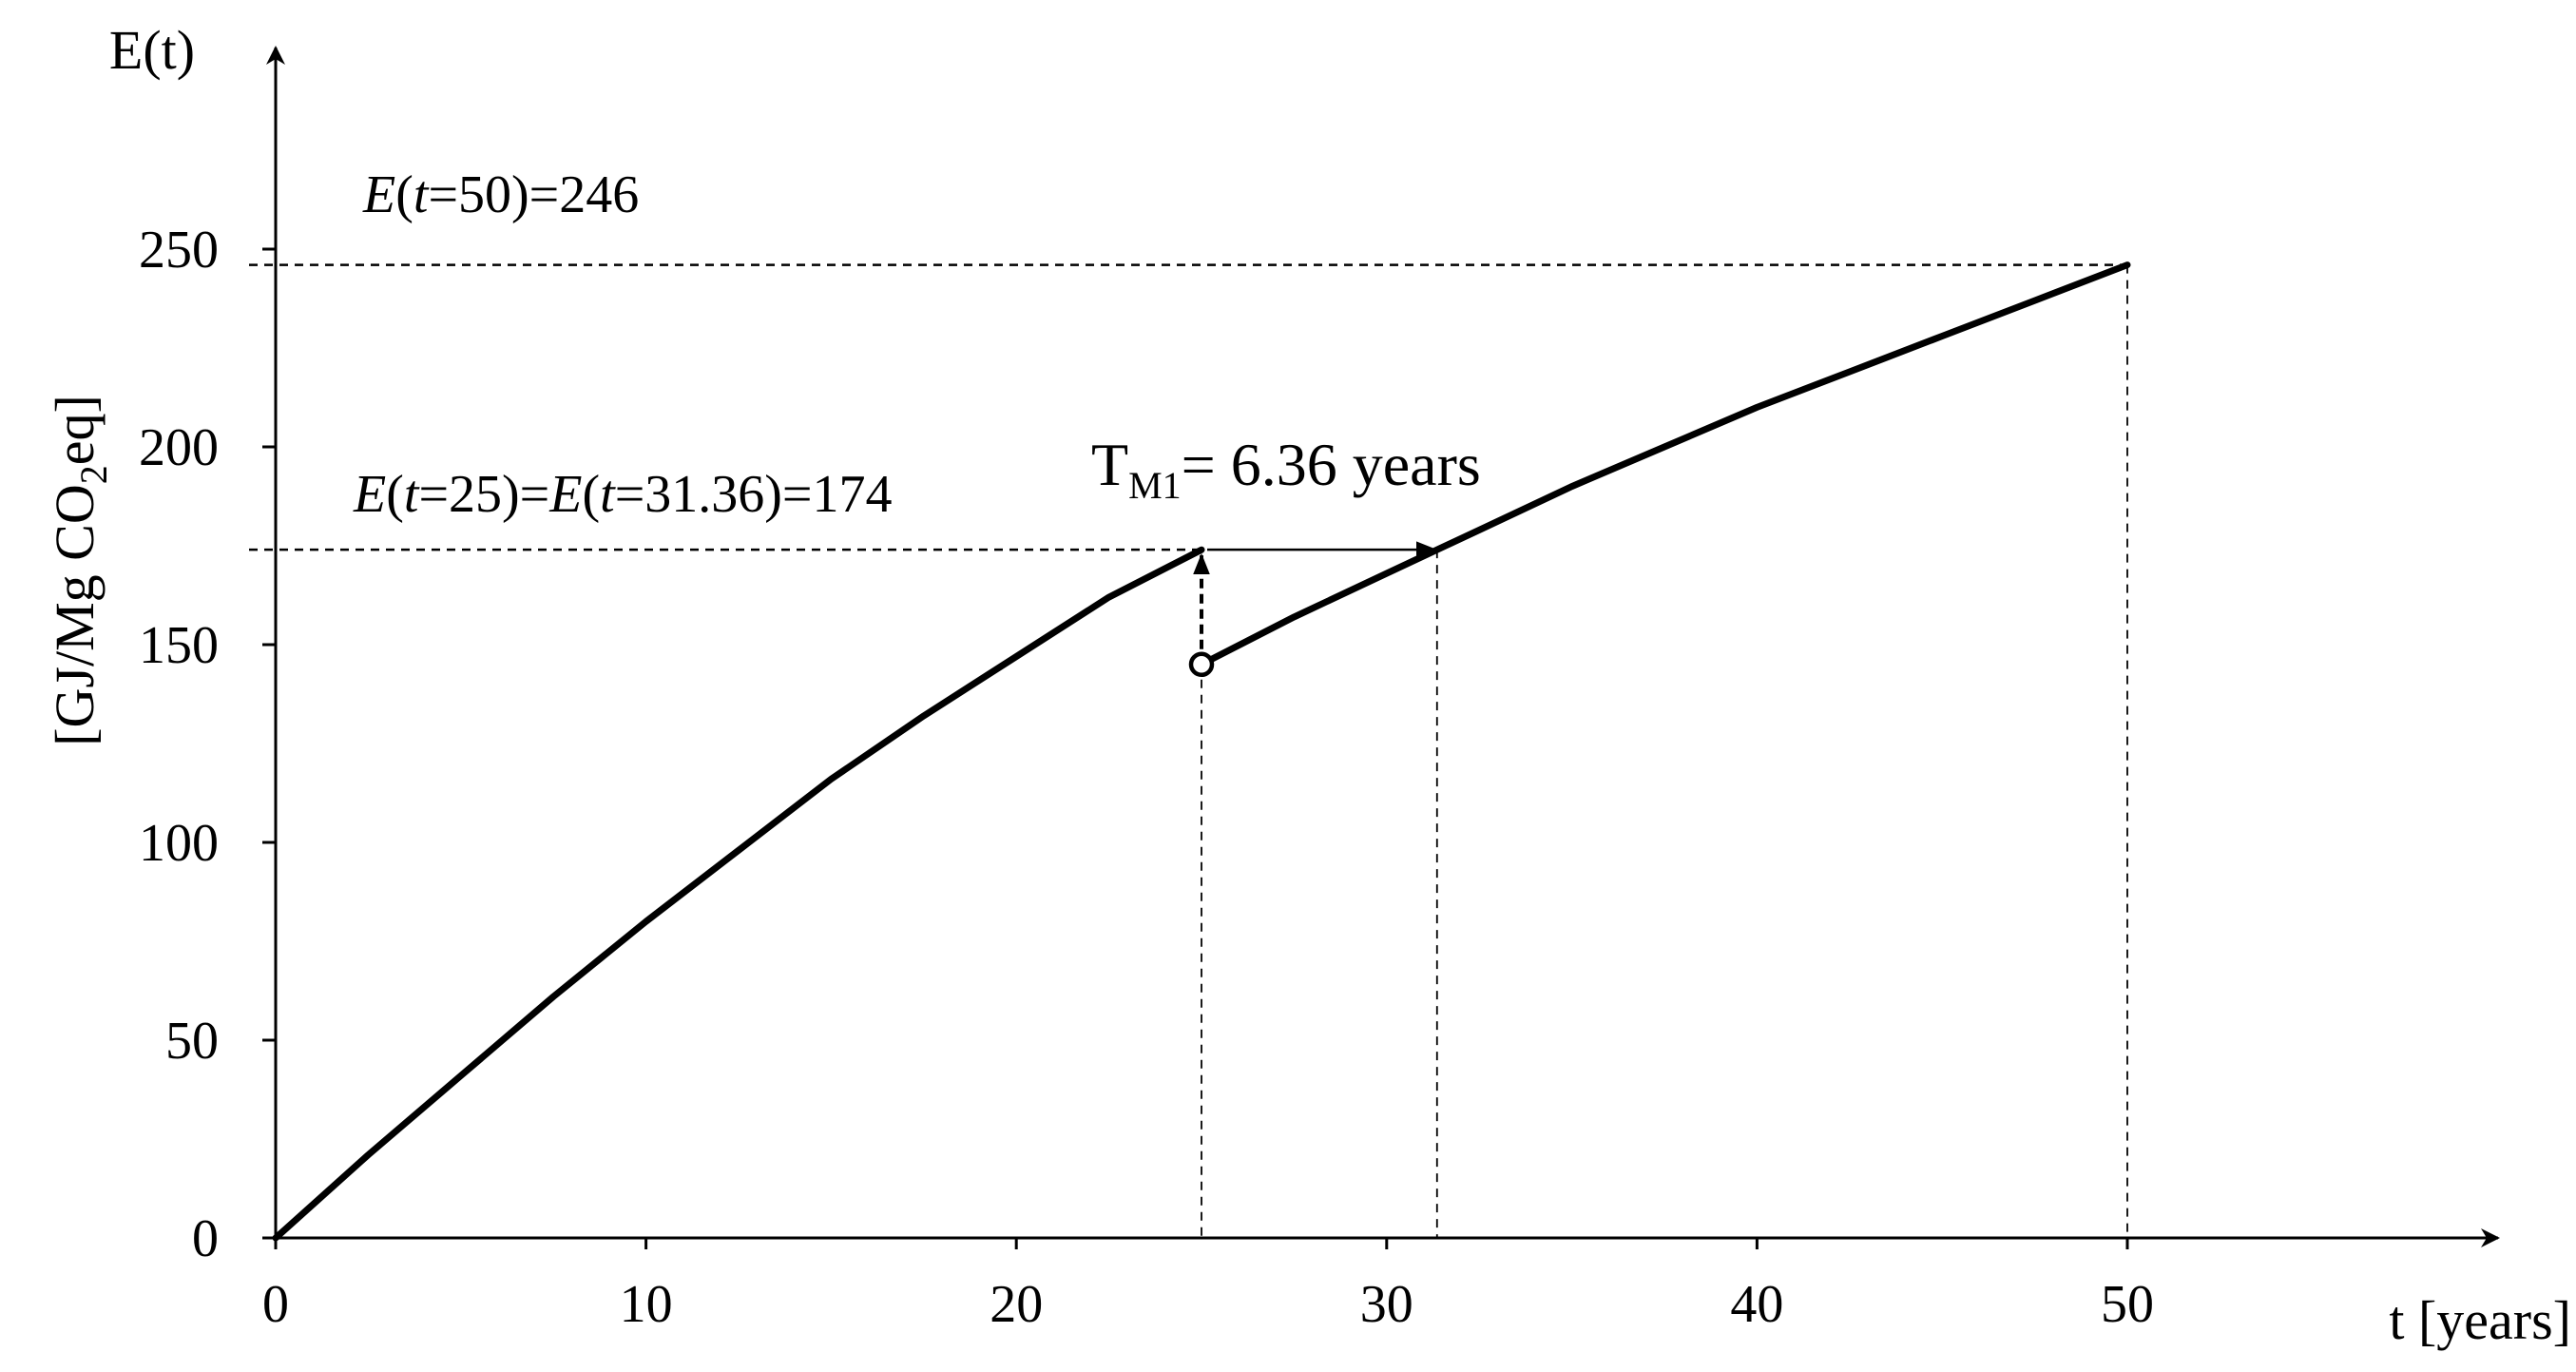 This screenshot has height=1372, width=2576. What do you see at coordinates (1387, 1304) in the screenshot?
I see `x-tick-label: 30` at bounding box center [1387, 1304].